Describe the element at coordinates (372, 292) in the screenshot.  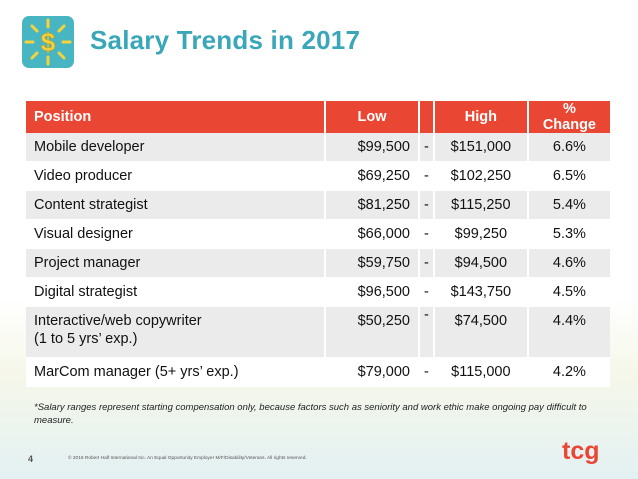
I see `cell-low: $96,500` at that location.